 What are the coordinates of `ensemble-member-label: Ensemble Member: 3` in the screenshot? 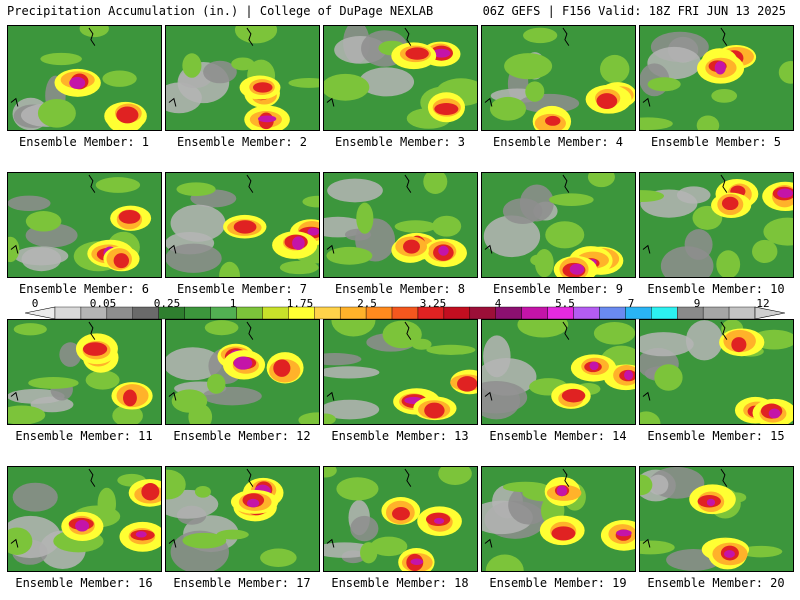 It's located at (400, 142).